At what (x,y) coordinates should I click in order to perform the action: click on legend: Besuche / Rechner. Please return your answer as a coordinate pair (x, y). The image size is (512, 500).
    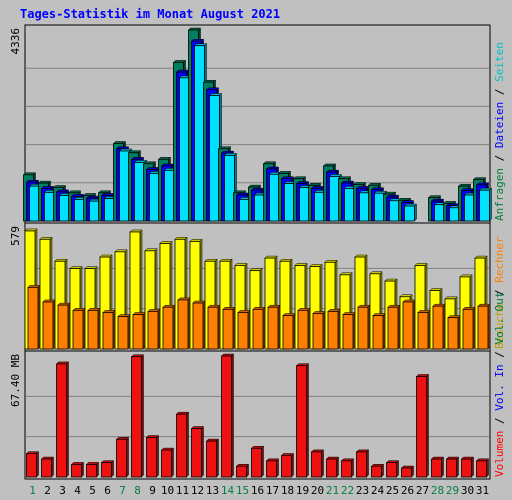
    Looking at the image, I should click on (499, 292).